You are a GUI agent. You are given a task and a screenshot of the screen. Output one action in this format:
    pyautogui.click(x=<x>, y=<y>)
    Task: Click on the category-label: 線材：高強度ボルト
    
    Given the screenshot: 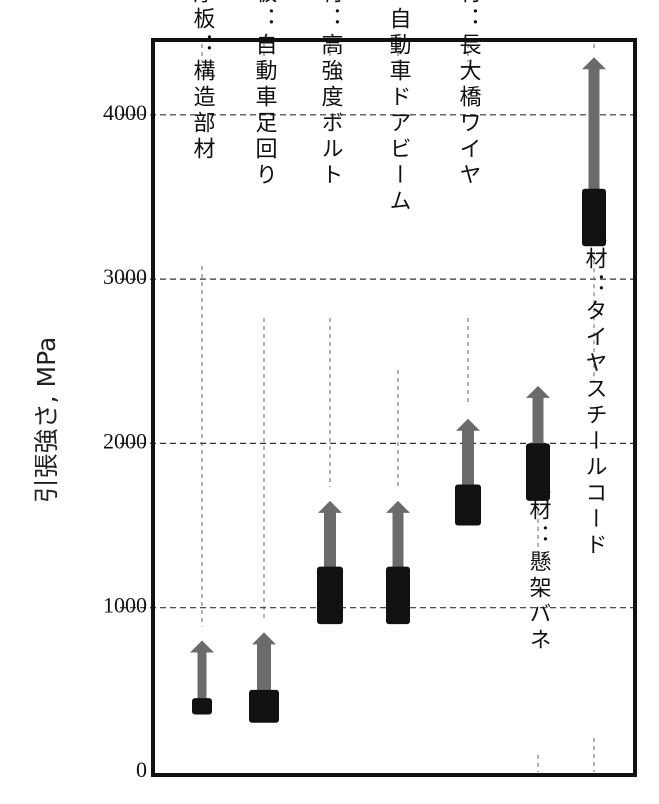 What is the action you would take?
    pyautogui.click(x=331, y=94)
    